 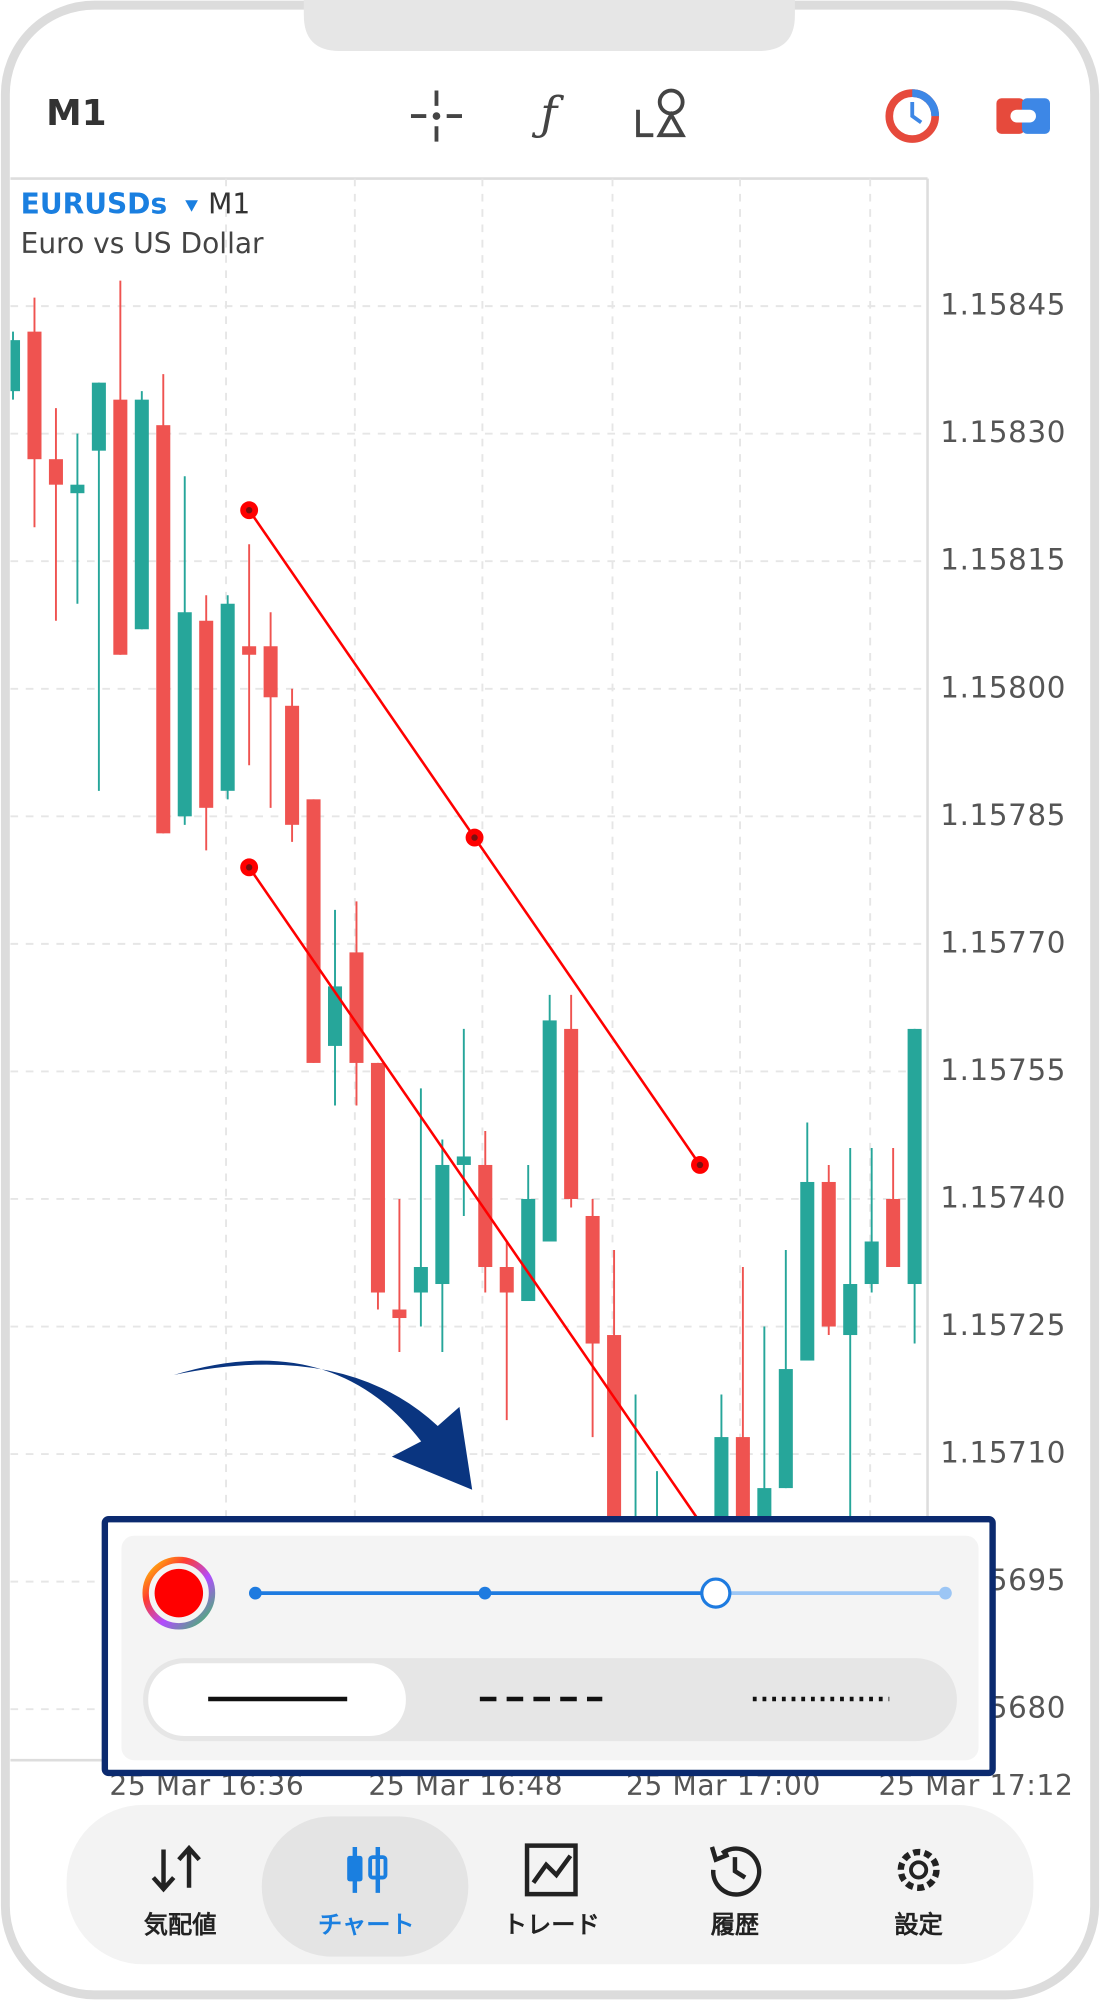 I want to click on tab-label: 設定, so click(x=918, y=1925).